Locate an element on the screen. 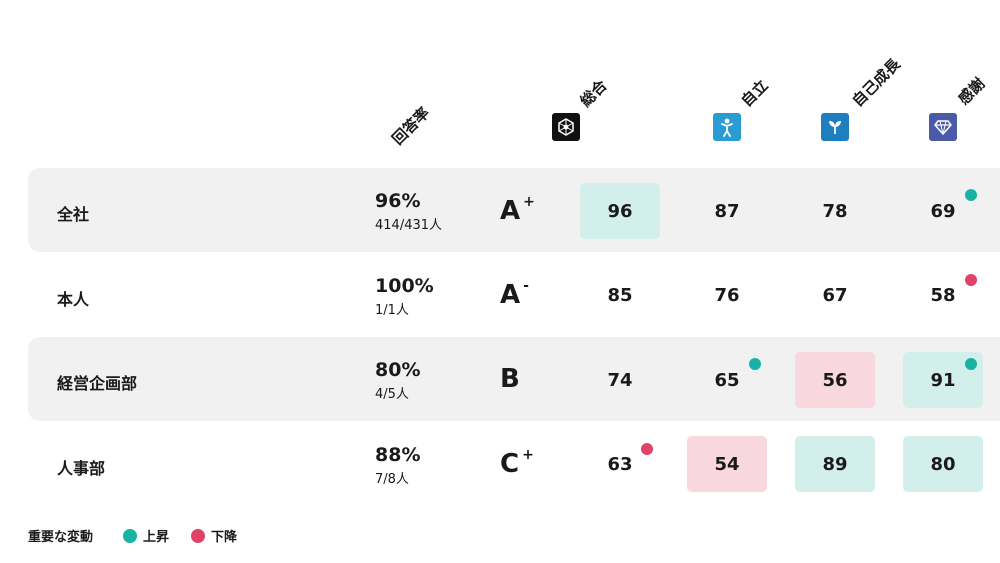 This screenshot has height=563, width=1000. score-growth: 89 is located at coordinates (835, 464).